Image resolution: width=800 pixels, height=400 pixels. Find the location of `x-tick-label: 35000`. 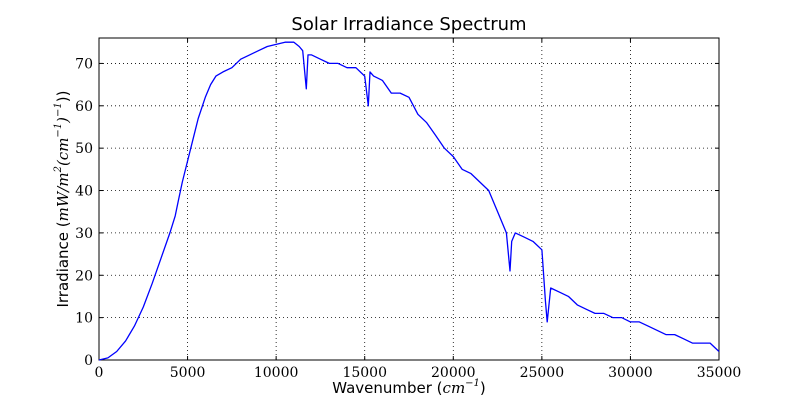

x-tick-label: 35000 is located at coordinates (719, 373).